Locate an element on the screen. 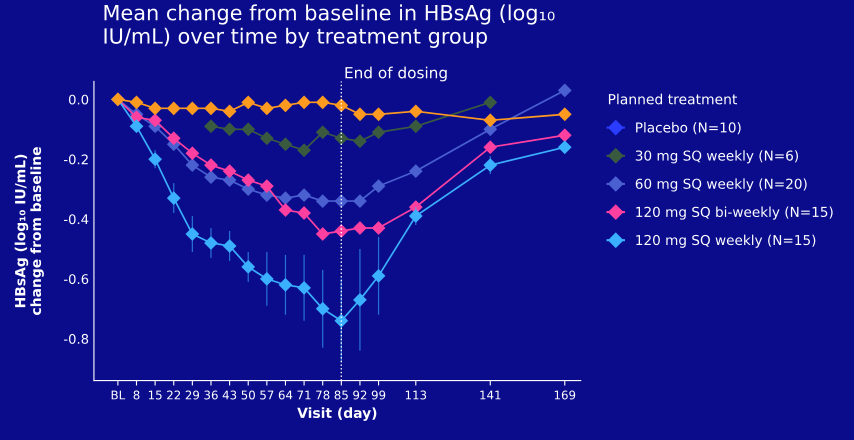 This screenshot has width=854, height=440. x-tick-label: 43 is located at coordinates (229, 395).